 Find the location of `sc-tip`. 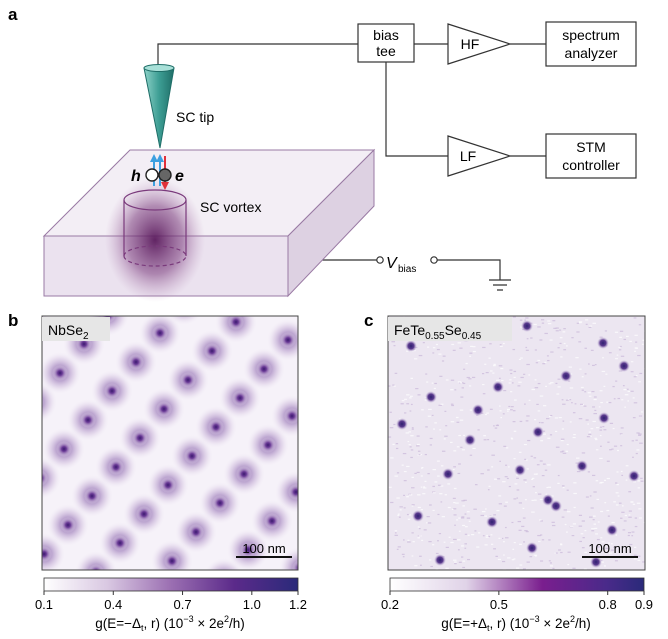

sc-tip is located at coordinates (159, 106).